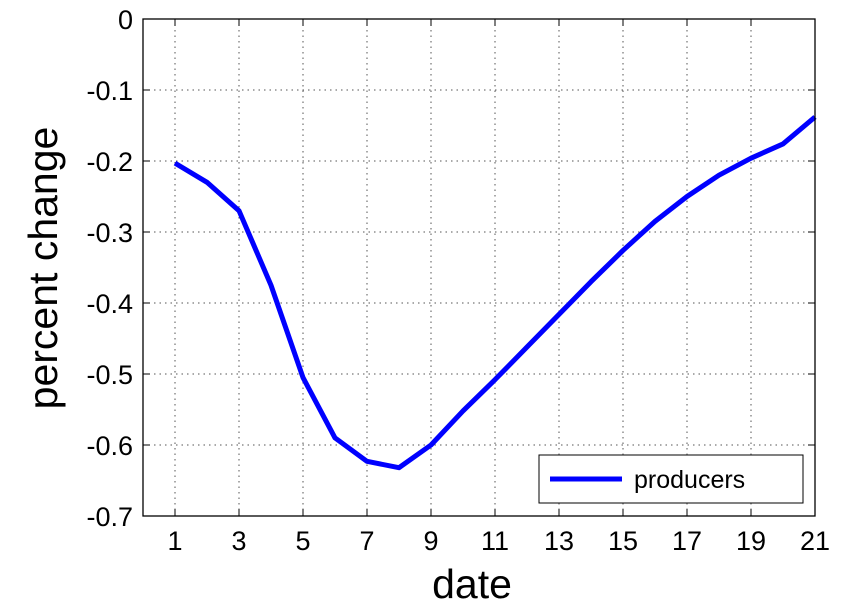 The image size is (847, 608). Describe the element at coordinates (109, 304) in the screenshot. I see `y-tick-label: -0.4` at that location.